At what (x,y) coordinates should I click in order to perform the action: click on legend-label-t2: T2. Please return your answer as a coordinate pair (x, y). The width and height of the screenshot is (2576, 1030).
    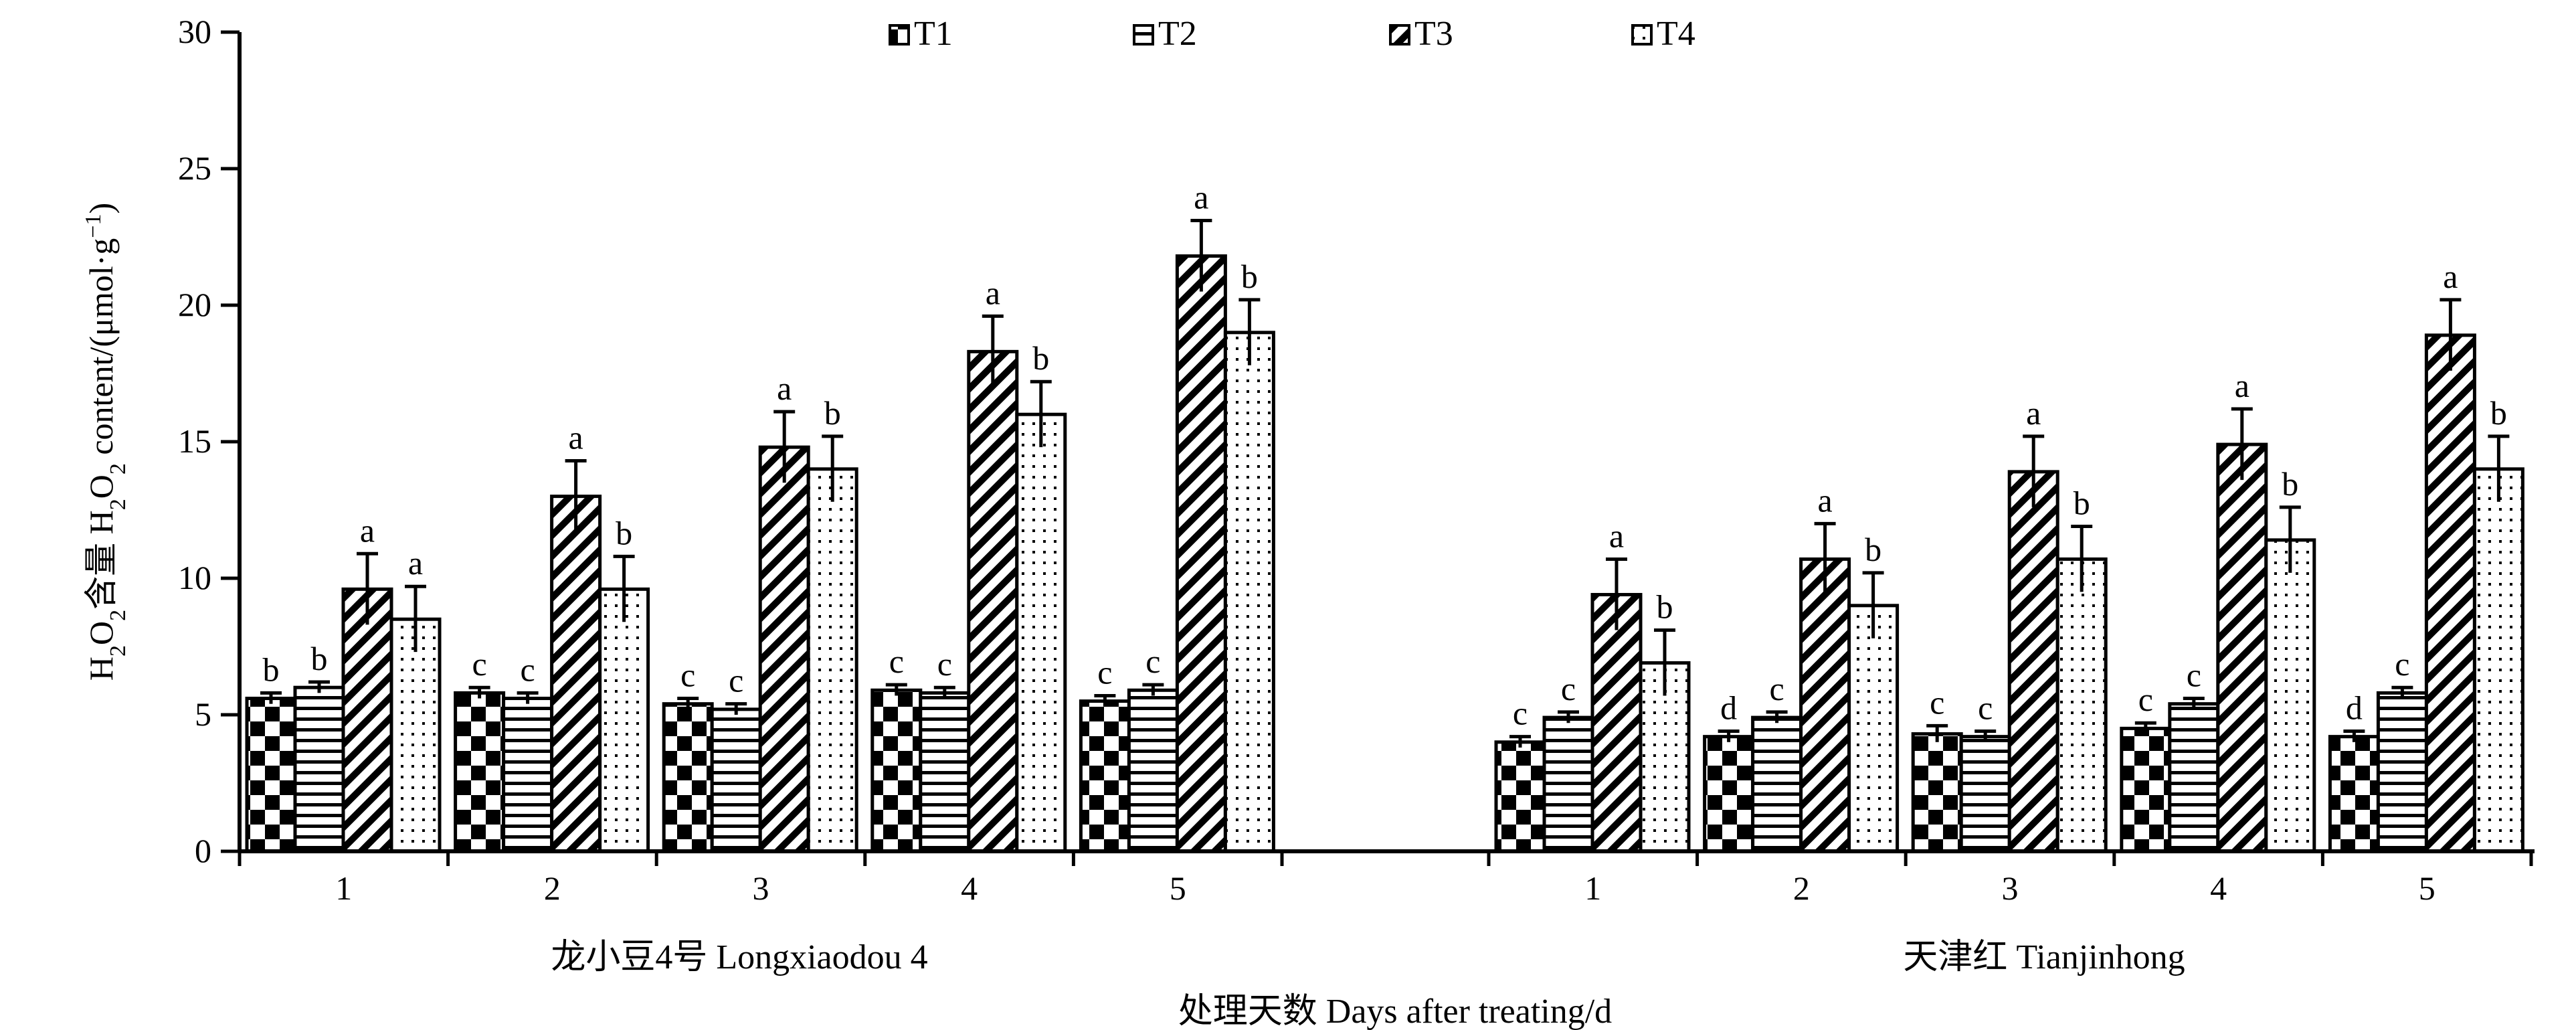
    Looking at the image, I should click on (1177, 34).